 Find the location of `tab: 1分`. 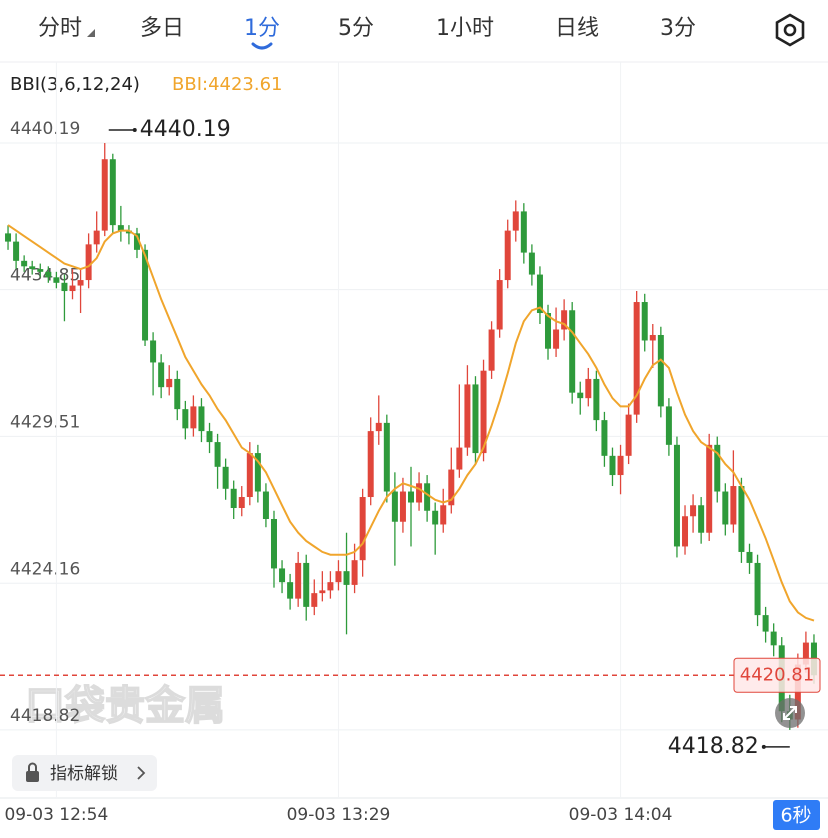

tab: 1分 is located at coordinates (262, 28).